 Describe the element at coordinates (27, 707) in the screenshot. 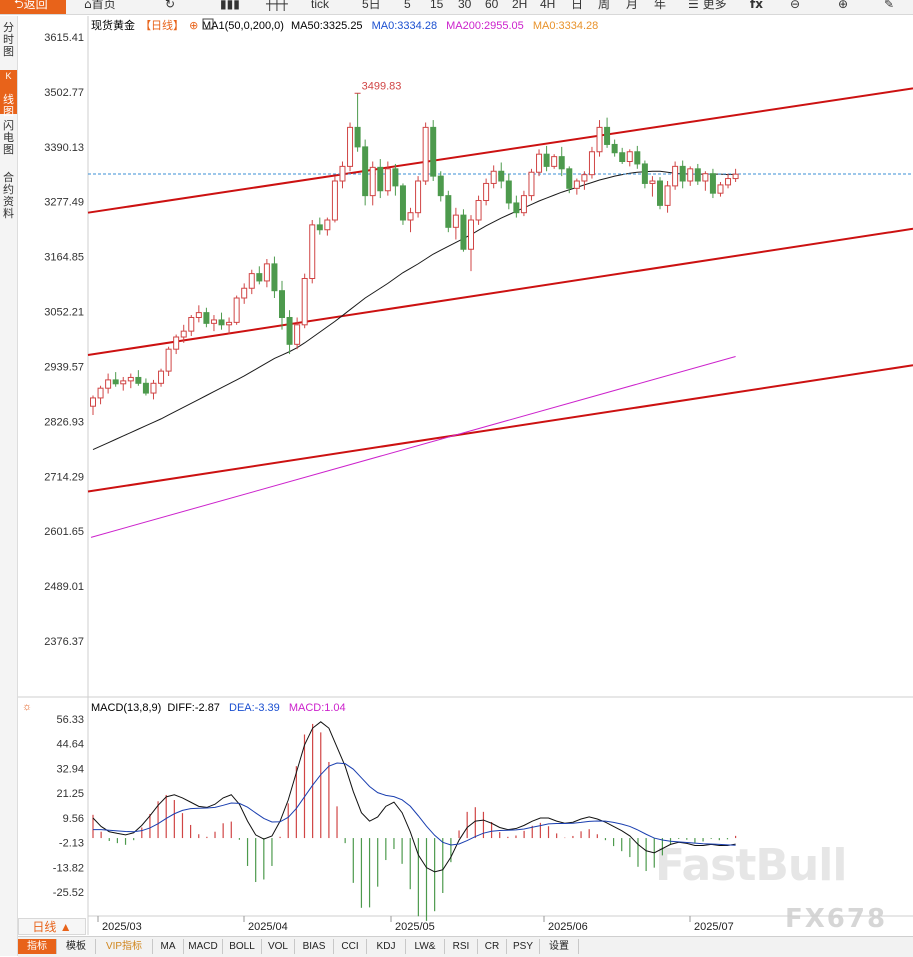

I see `macd-settings-icon: ☼` at that location.